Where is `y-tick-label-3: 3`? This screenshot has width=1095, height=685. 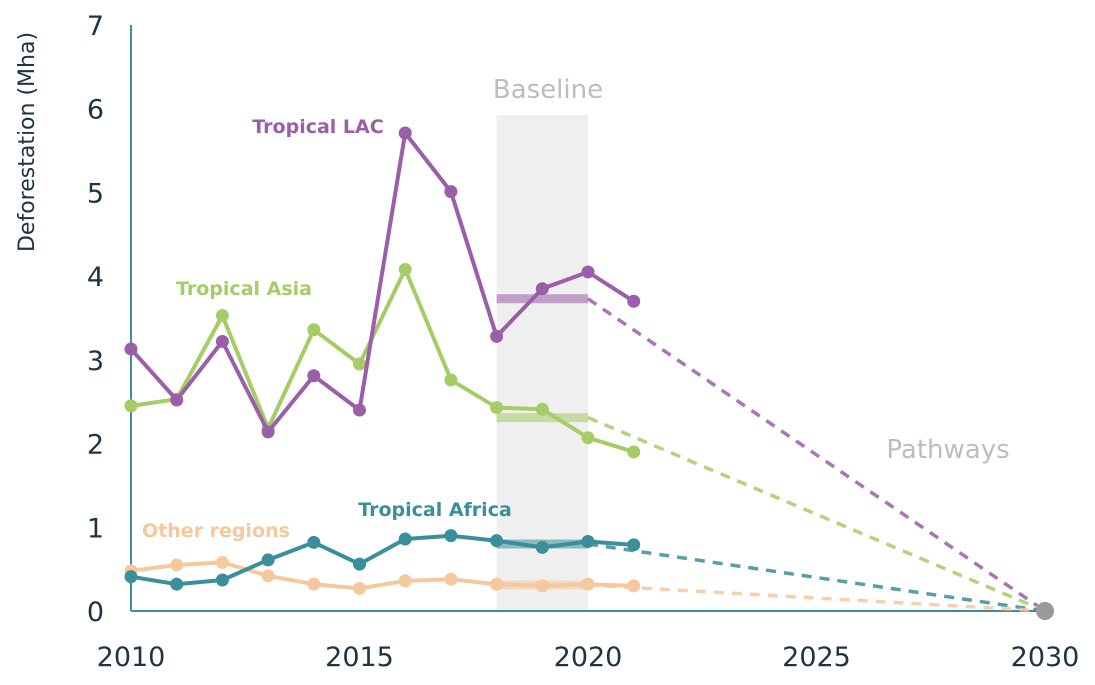 y-tick-label-3: 3 is located at coordinates (95, 361).